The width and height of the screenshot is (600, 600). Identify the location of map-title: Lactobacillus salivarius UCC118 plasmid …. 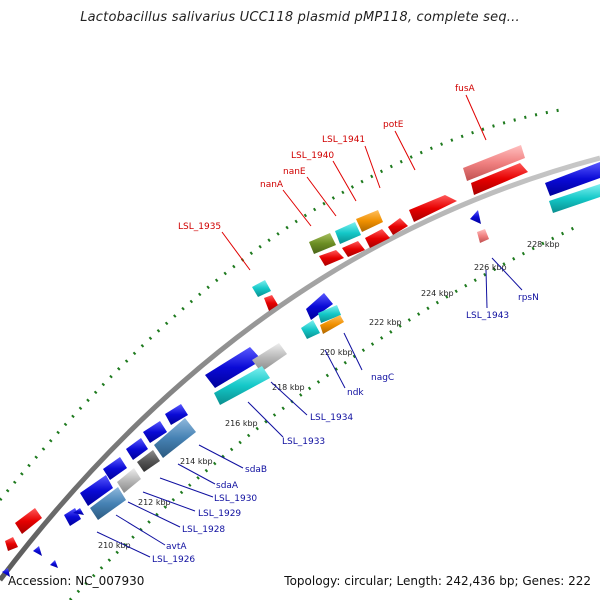
(300, 17).